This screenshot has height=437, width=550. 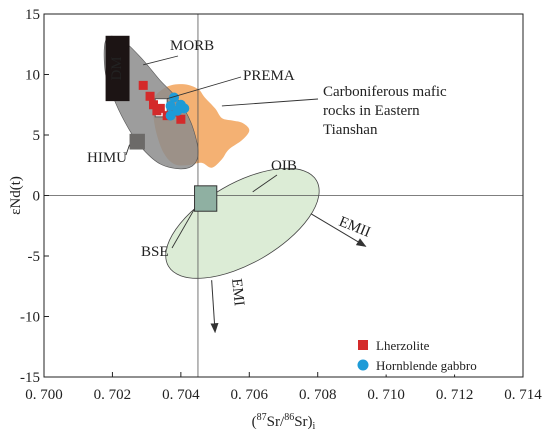 What do you see at coordinates (181, 395) in the screenshot?
I see `x-tick-label: 0. 704` at bounding box center [181, 395].